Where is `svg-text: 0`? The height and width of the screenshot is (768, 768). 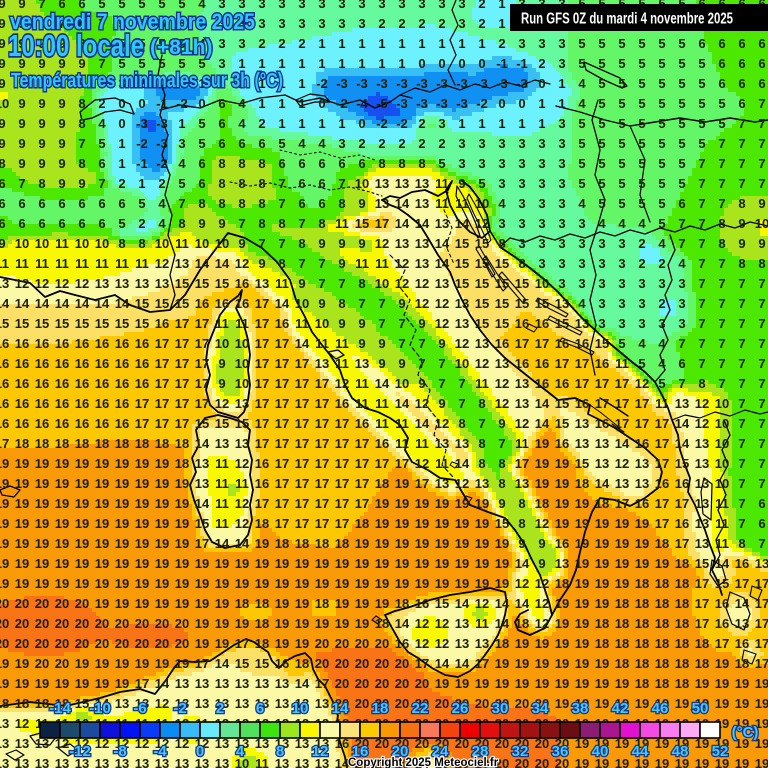 svg-text: 0 is located at coordinates (421, 63).